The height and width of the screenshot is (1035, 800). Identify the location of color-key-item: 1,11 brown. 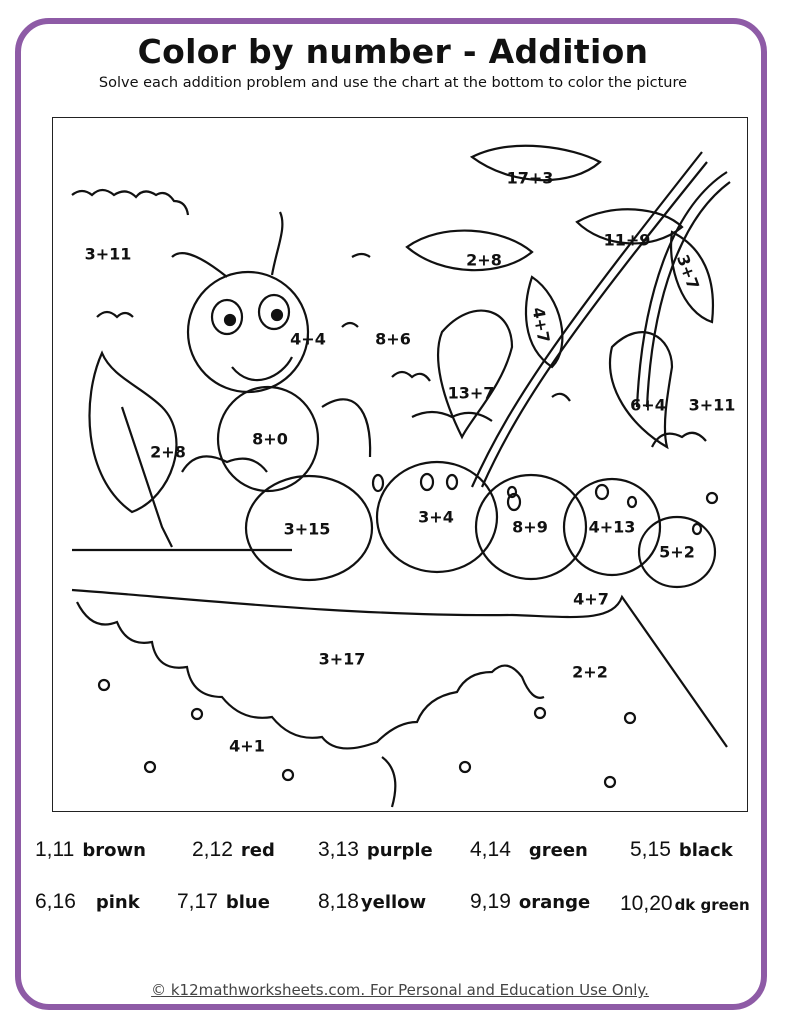
(90, 849).